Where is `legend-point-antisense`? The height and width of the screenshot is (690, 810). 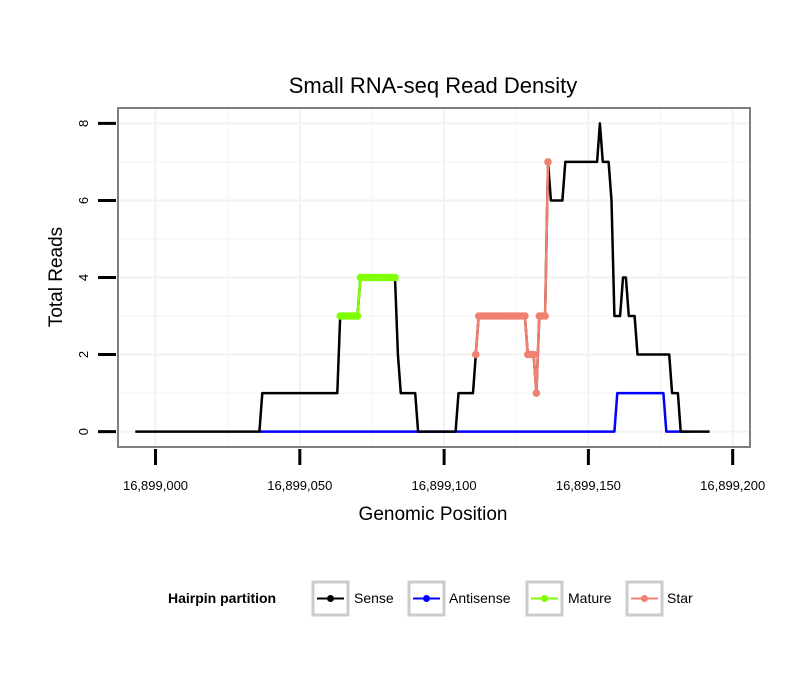
legend-point-antisense is located at coordinates (426, 598).